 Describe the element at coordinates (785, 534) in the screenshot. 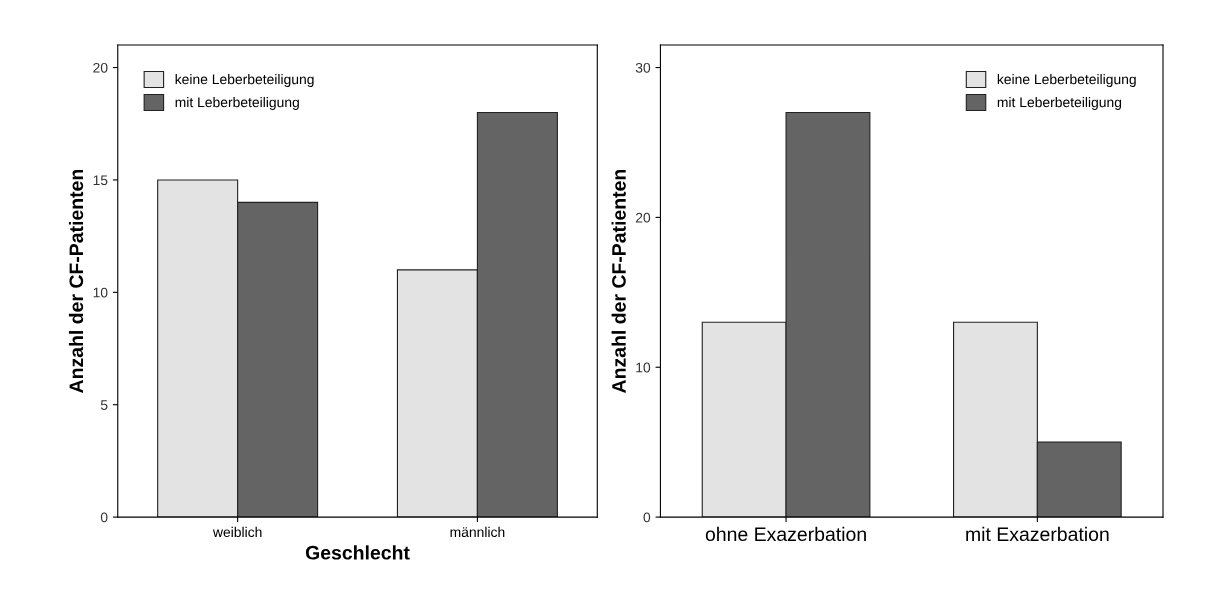

I see `x-tick-label: ohne Exazerbation` at that location.